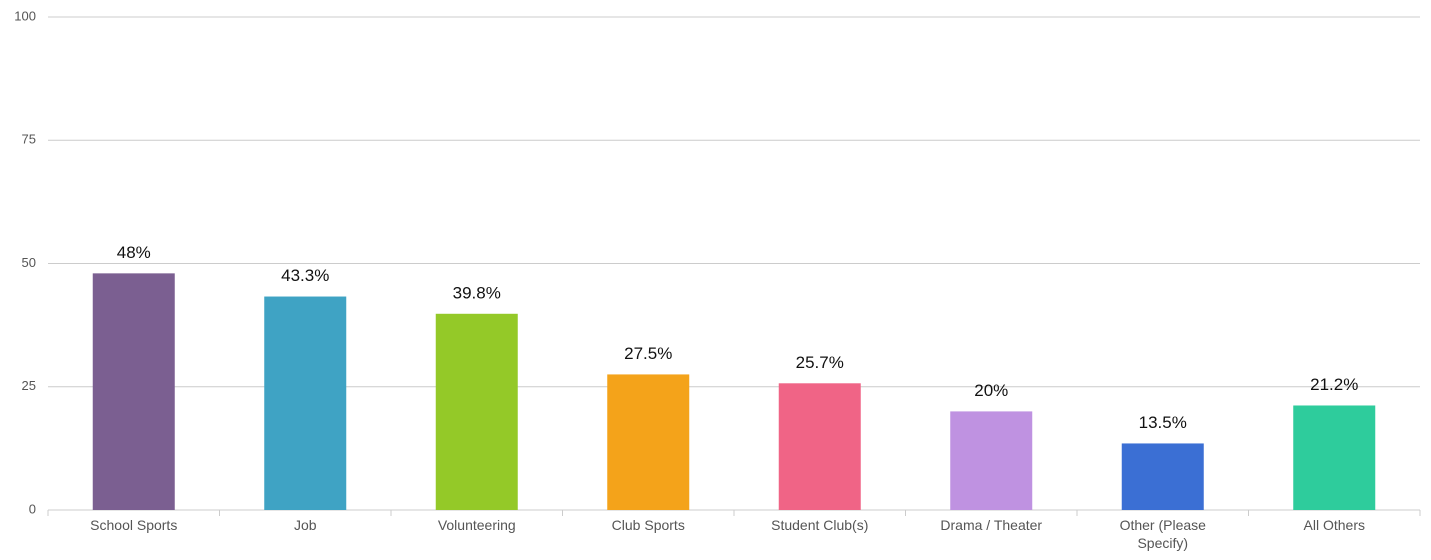 Image resolution: width=1431 pixels, height=560 pixels. Describe the element at coordinates (1162, 534) in the screenshot. I see `x-tick-label: Other (Please Specify)` at that location.